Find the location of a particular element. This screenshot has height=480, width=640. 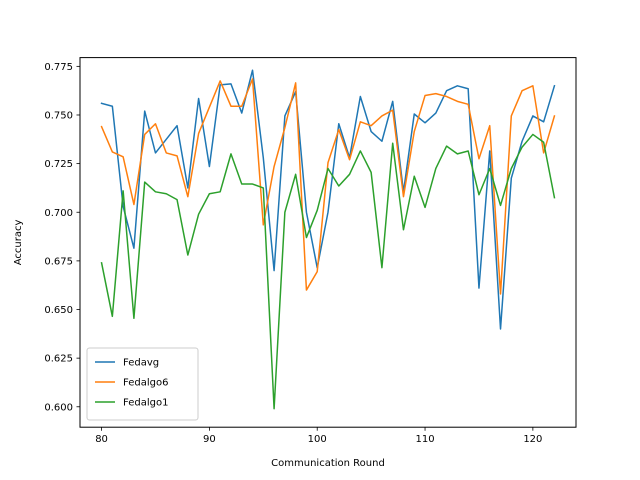

legend-label-fedalgo6: Fedalgo6 is located at coordinates (145, 383).